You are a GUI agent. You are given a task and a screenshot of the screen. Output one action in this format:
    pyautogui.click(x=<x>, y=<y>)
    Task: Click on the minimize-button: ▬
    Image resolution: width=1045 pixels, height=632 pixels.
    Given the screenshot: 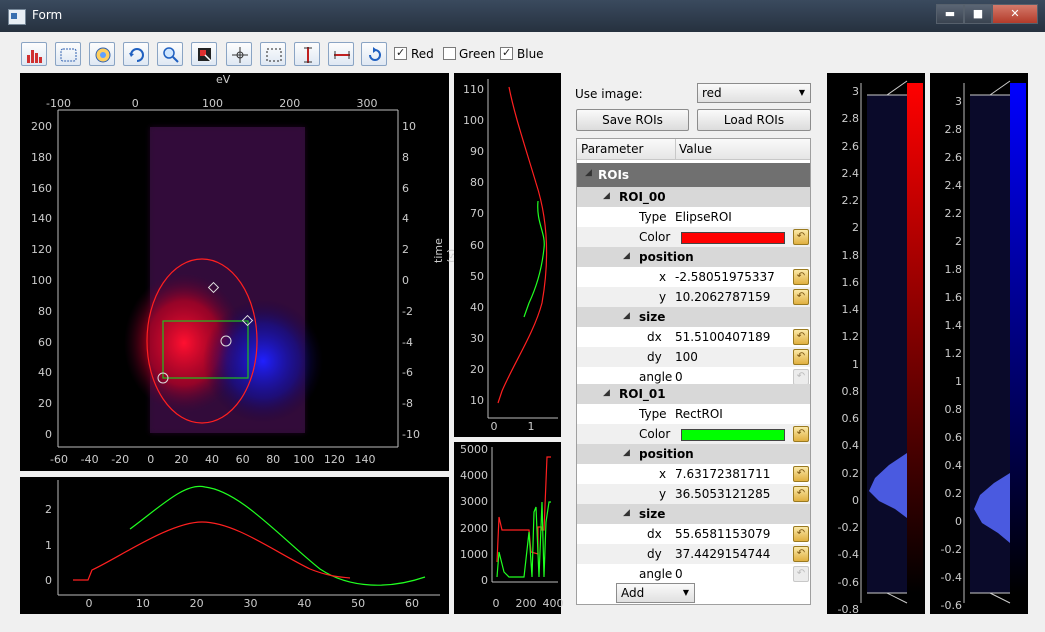 What is the action you would take?
    pyautogui.click(x=950, y=14)
    